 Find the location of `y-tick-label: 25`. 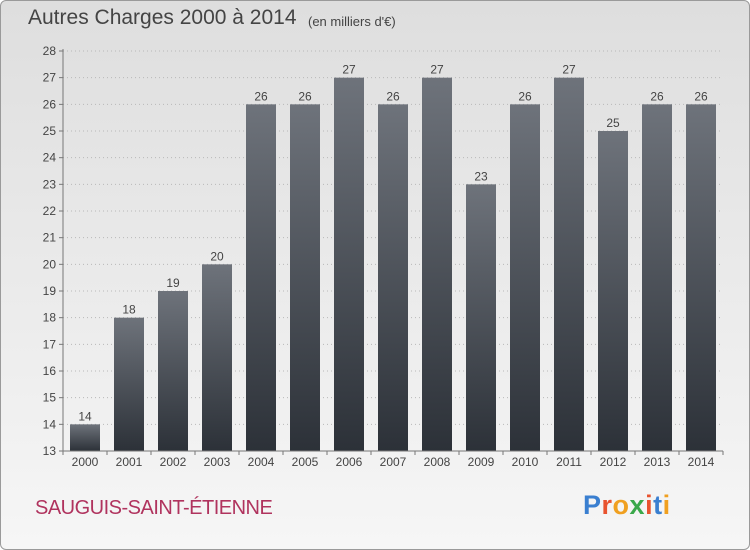

y-tick-label: 25 is located at coordinates (50, 131).